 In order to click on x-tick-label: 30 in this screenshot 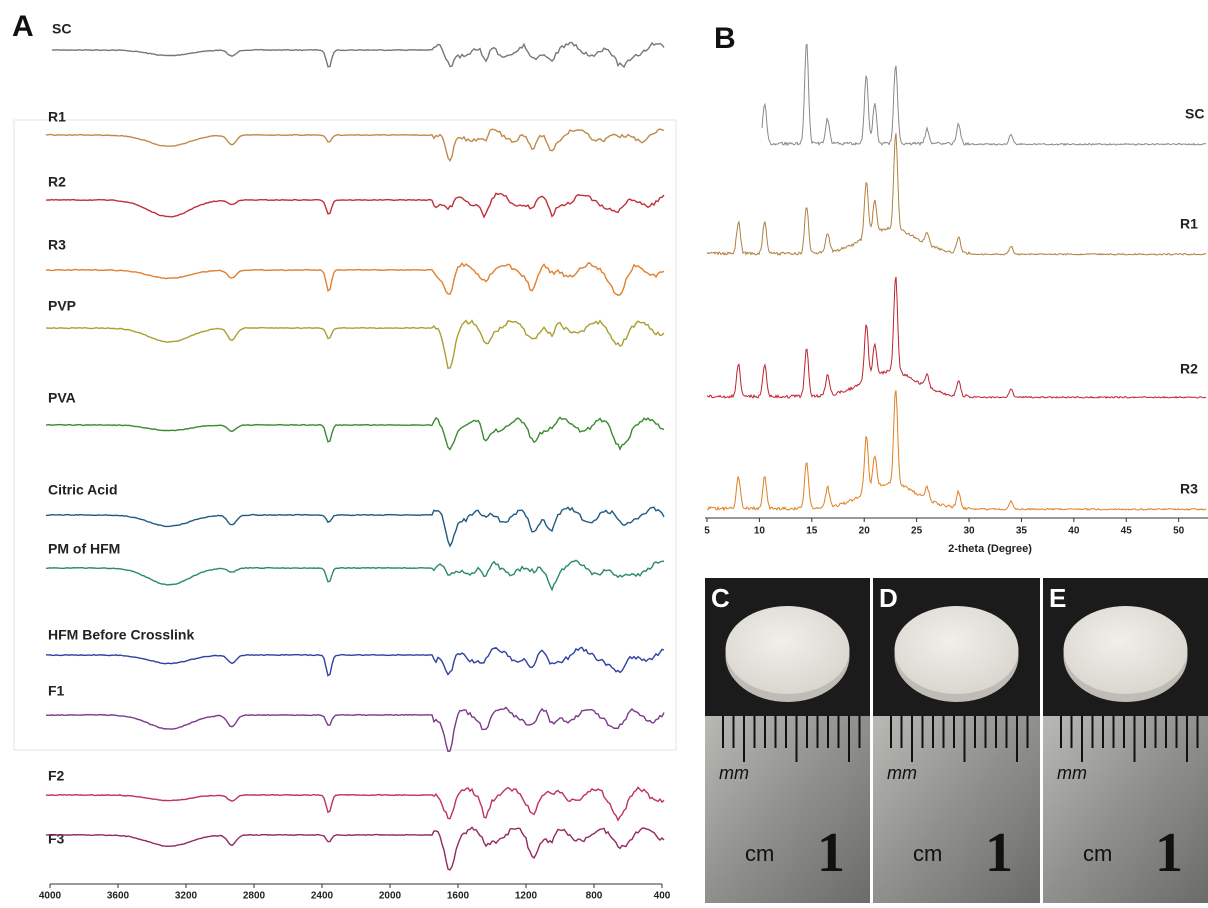, I will do `click(969, 531)`.